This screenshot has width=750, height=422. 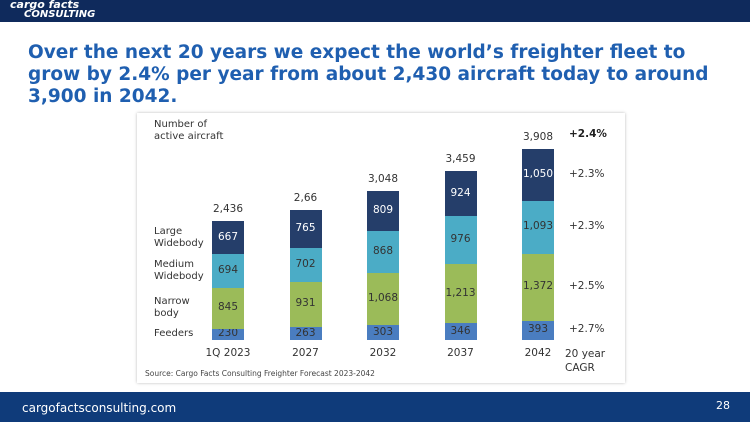 I want to click on segment-label: 346, so click(x=460, y=330).